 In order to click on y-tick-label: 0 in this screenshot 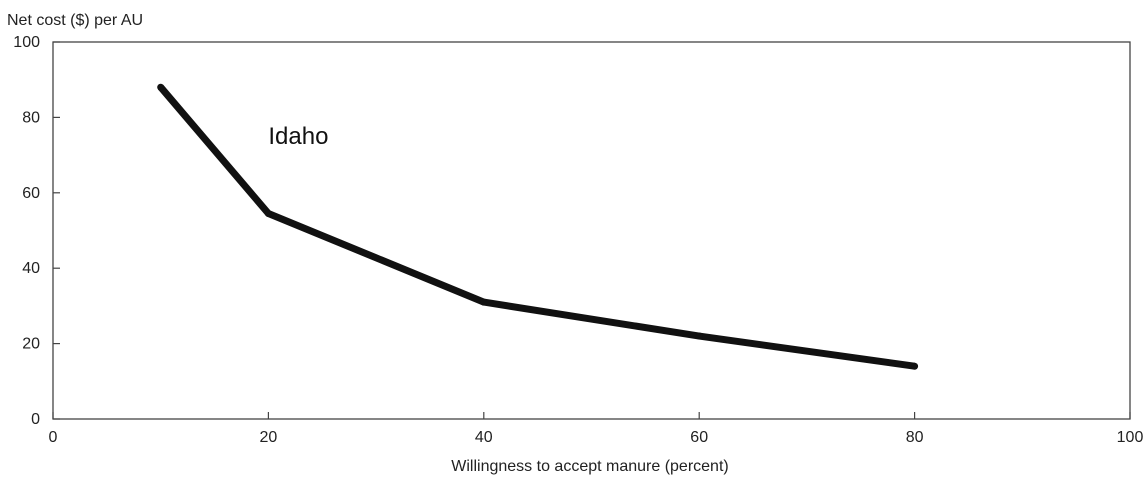, I will do `click(35, 419)`.